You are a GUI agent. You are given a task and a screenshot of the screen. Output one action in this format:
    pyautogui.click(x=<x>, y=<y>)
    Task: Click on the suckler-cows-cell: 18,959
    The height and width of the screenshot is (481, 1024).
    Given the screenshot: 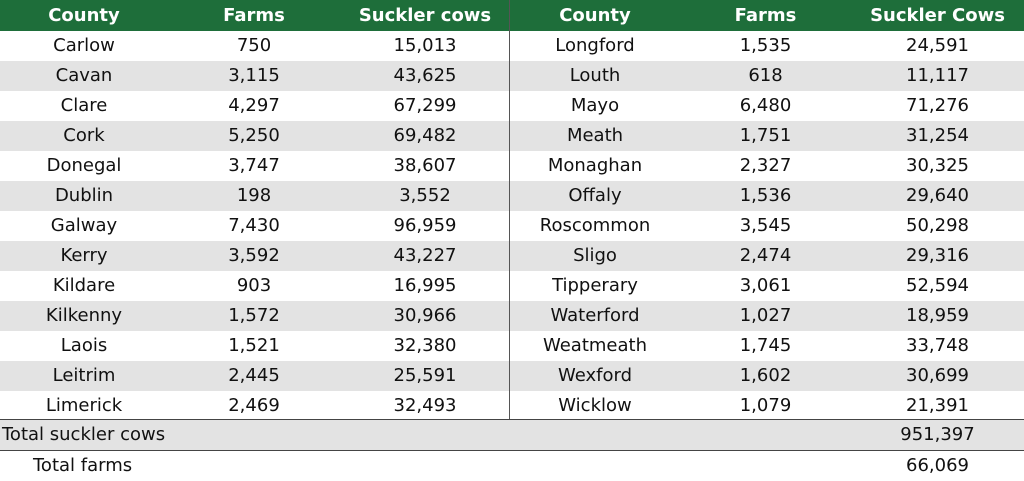 What is the action you would take?
    pyautogui.click(x=937, y=315)
    